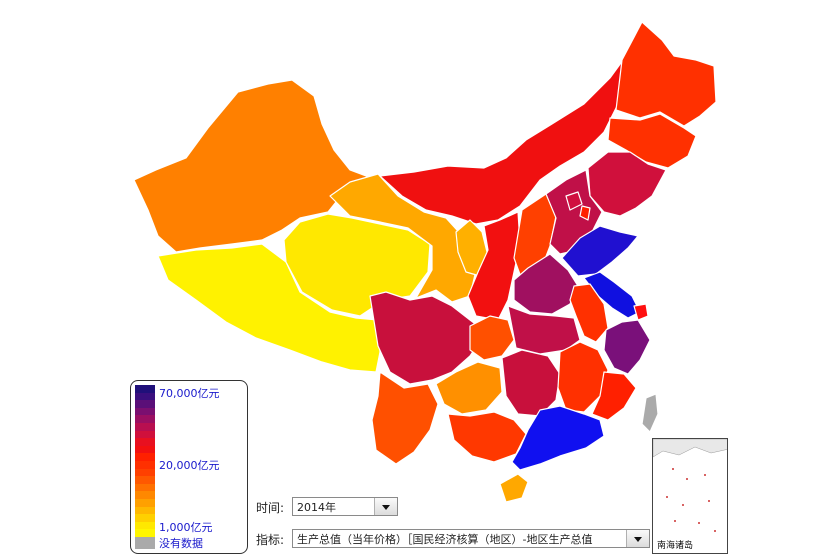 The width and height of the screenshot is (840, 560). I want to click on indicator-select-value: 生产总值（当年价格）［国民经济核算（地区）-地区生产总值, so click(445, 539).